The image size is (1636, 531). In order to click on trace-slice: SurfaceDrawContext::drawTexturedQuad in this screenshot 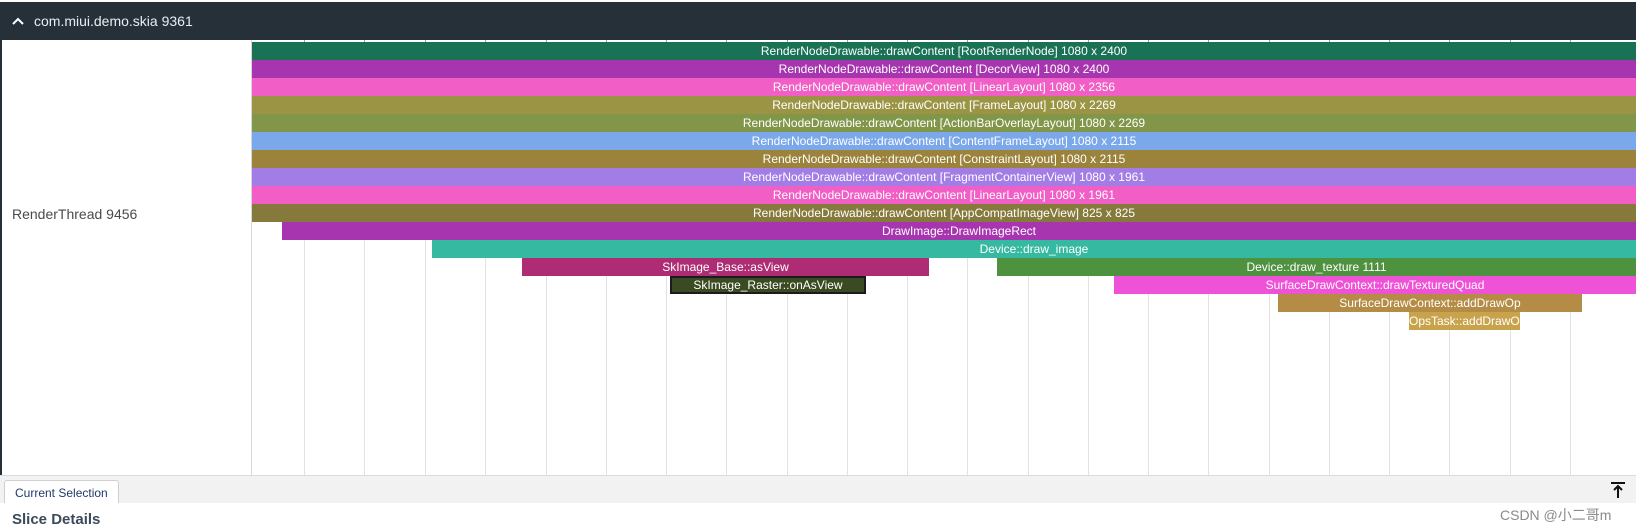, I will do `click(1375, 285)`.